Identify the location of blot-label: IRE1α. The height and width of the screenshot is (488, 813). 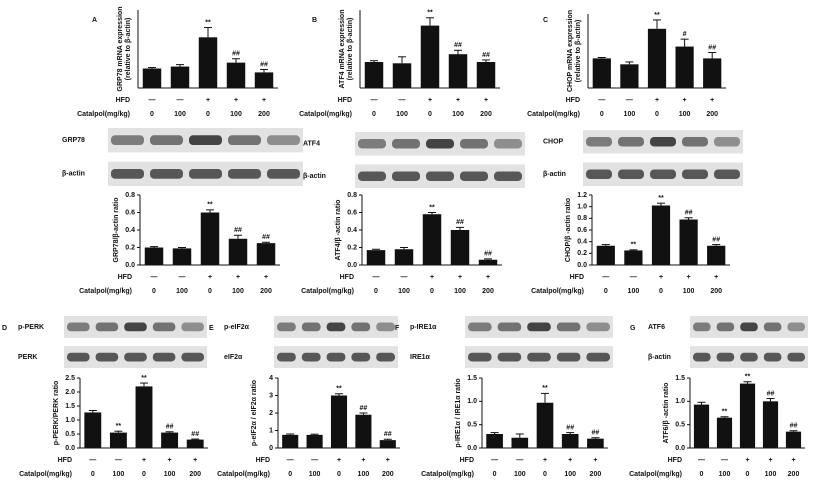
(420, 357).